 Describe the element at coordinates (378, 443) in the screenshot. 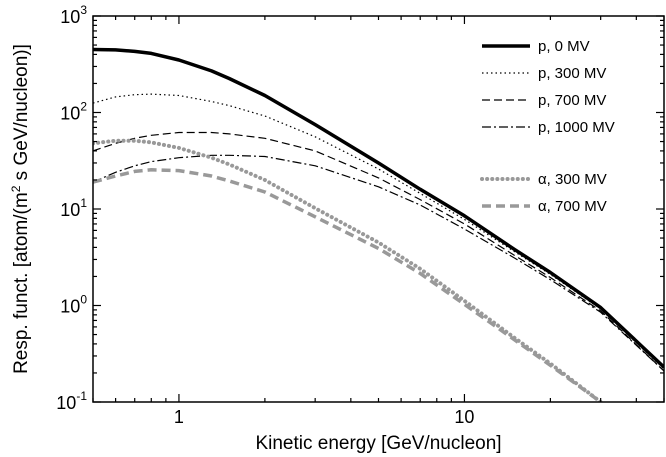

I see `x-axis-title: Kinetic energy [GeV/nucleon]` at that location.